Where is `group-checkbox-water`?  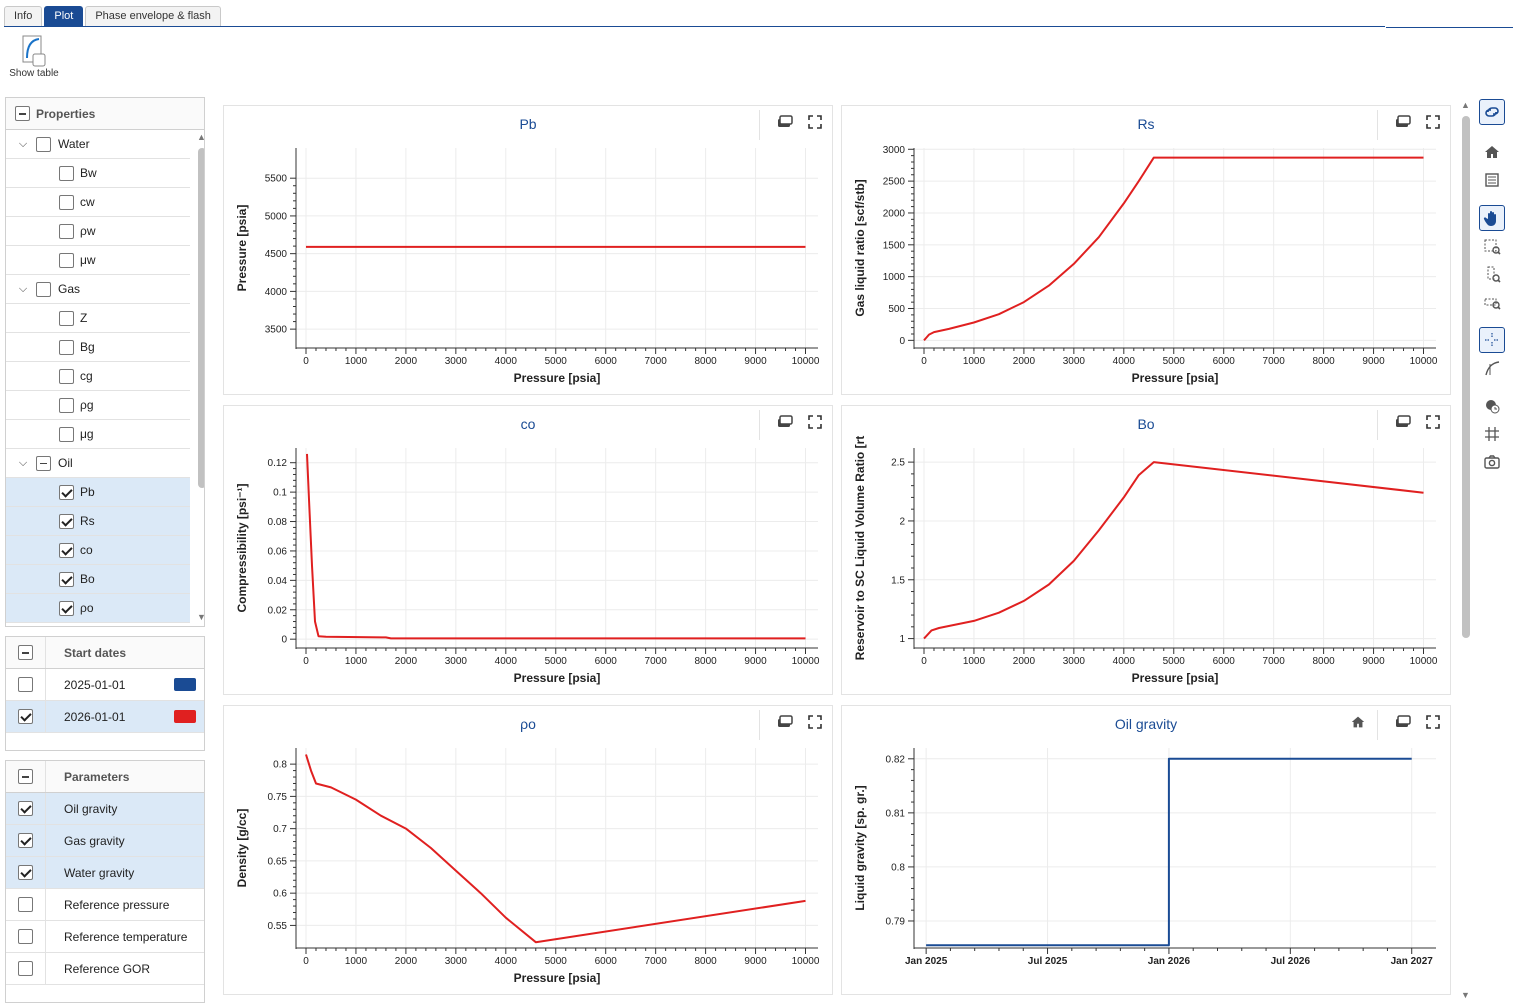 group-checkbox-water is located at coordinates (43, 144).